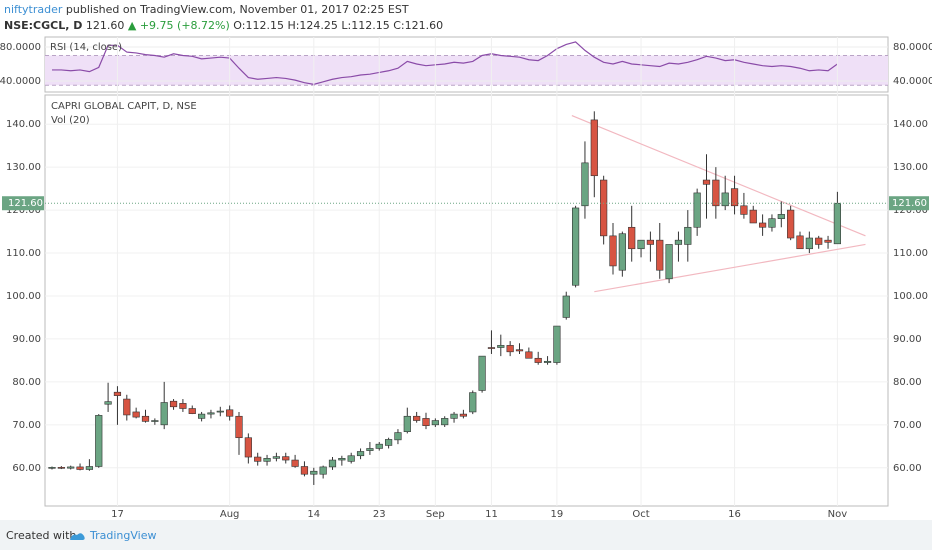  I want to click on price: 121.60, so click(105, 25).